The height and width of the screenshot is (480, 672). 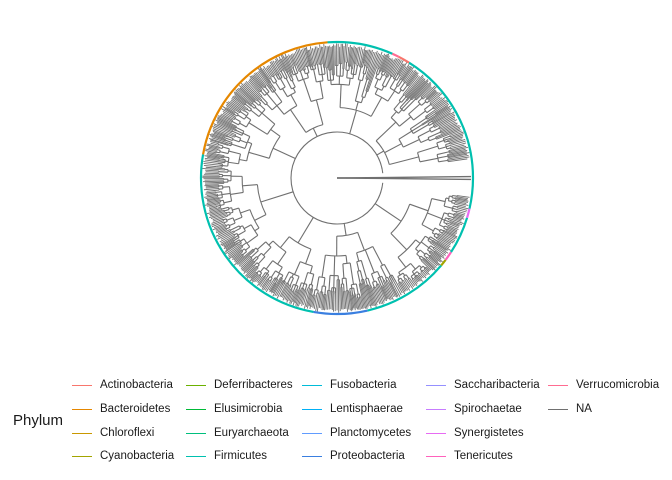 What do you see at coordinates (356, 433) in the screenshot?
I see `legend-item-planctomycetes: Planctomycetes` at bounding box center [356, 433].